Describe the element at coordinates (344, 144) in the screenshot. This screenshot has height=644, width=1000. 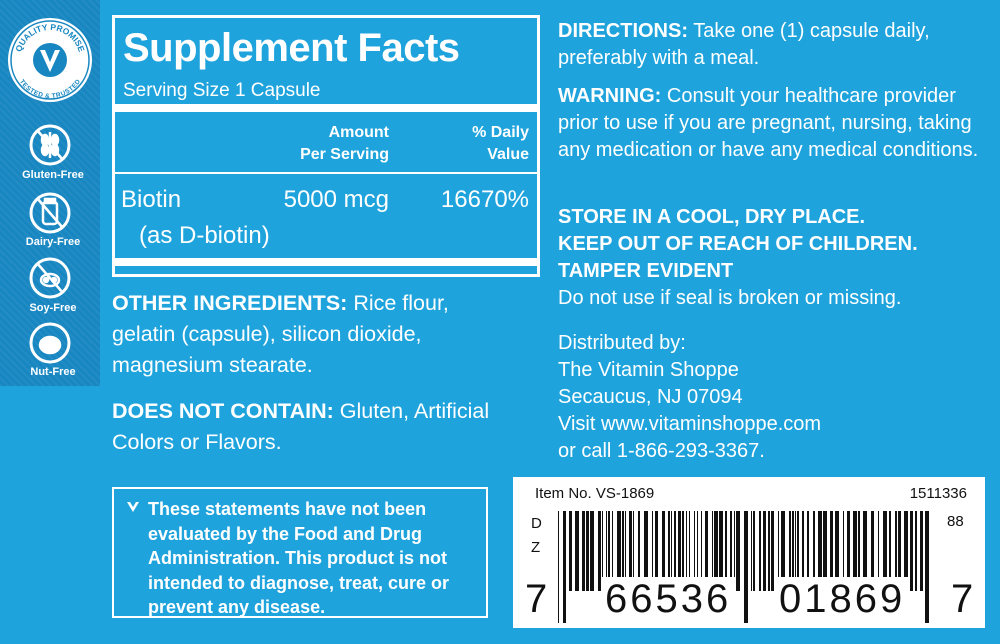
I see `amount-header: Amount Per Serving` at that location.